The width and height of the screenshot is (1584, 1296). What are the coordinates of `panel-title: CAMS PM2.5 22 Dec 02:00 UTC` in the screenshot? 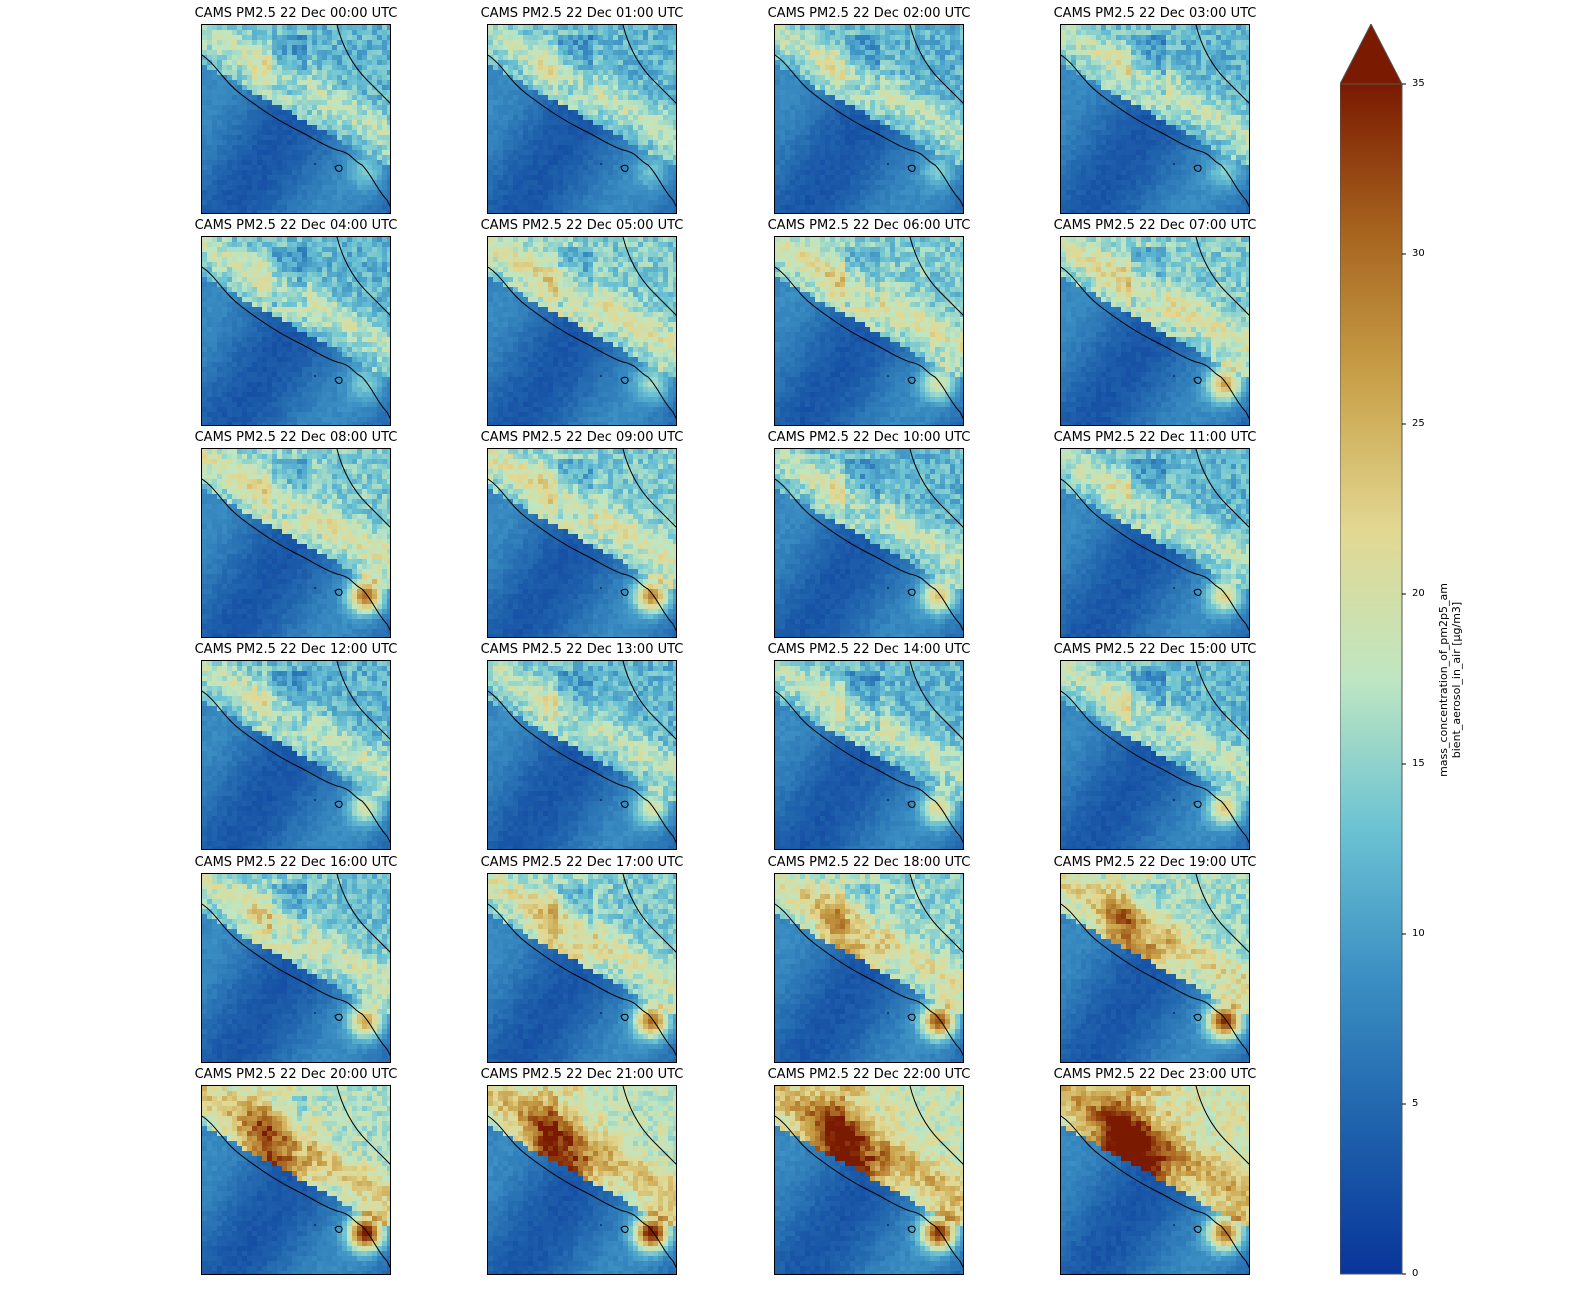 It's located at (869, 14).